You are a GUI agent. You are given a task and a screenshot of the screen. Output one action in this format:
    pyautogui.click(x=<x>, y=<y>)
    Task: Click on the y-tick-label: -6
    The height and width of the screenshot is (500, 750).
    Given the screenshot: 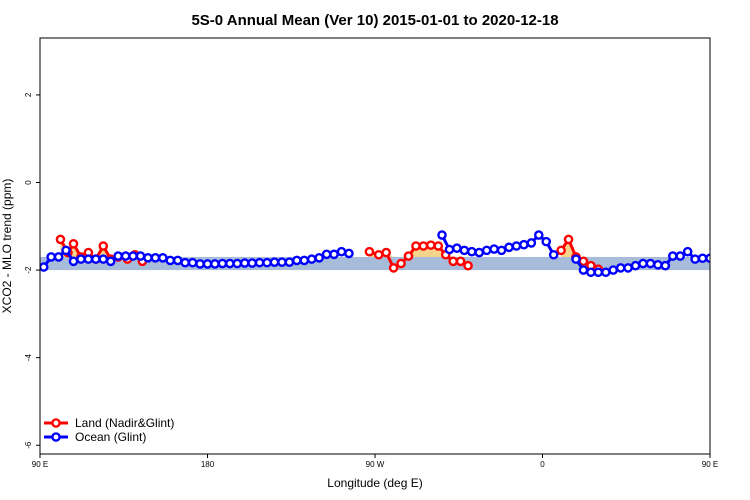 What is the action you would take?
    pyautogui.click(x=28, y=445)
    